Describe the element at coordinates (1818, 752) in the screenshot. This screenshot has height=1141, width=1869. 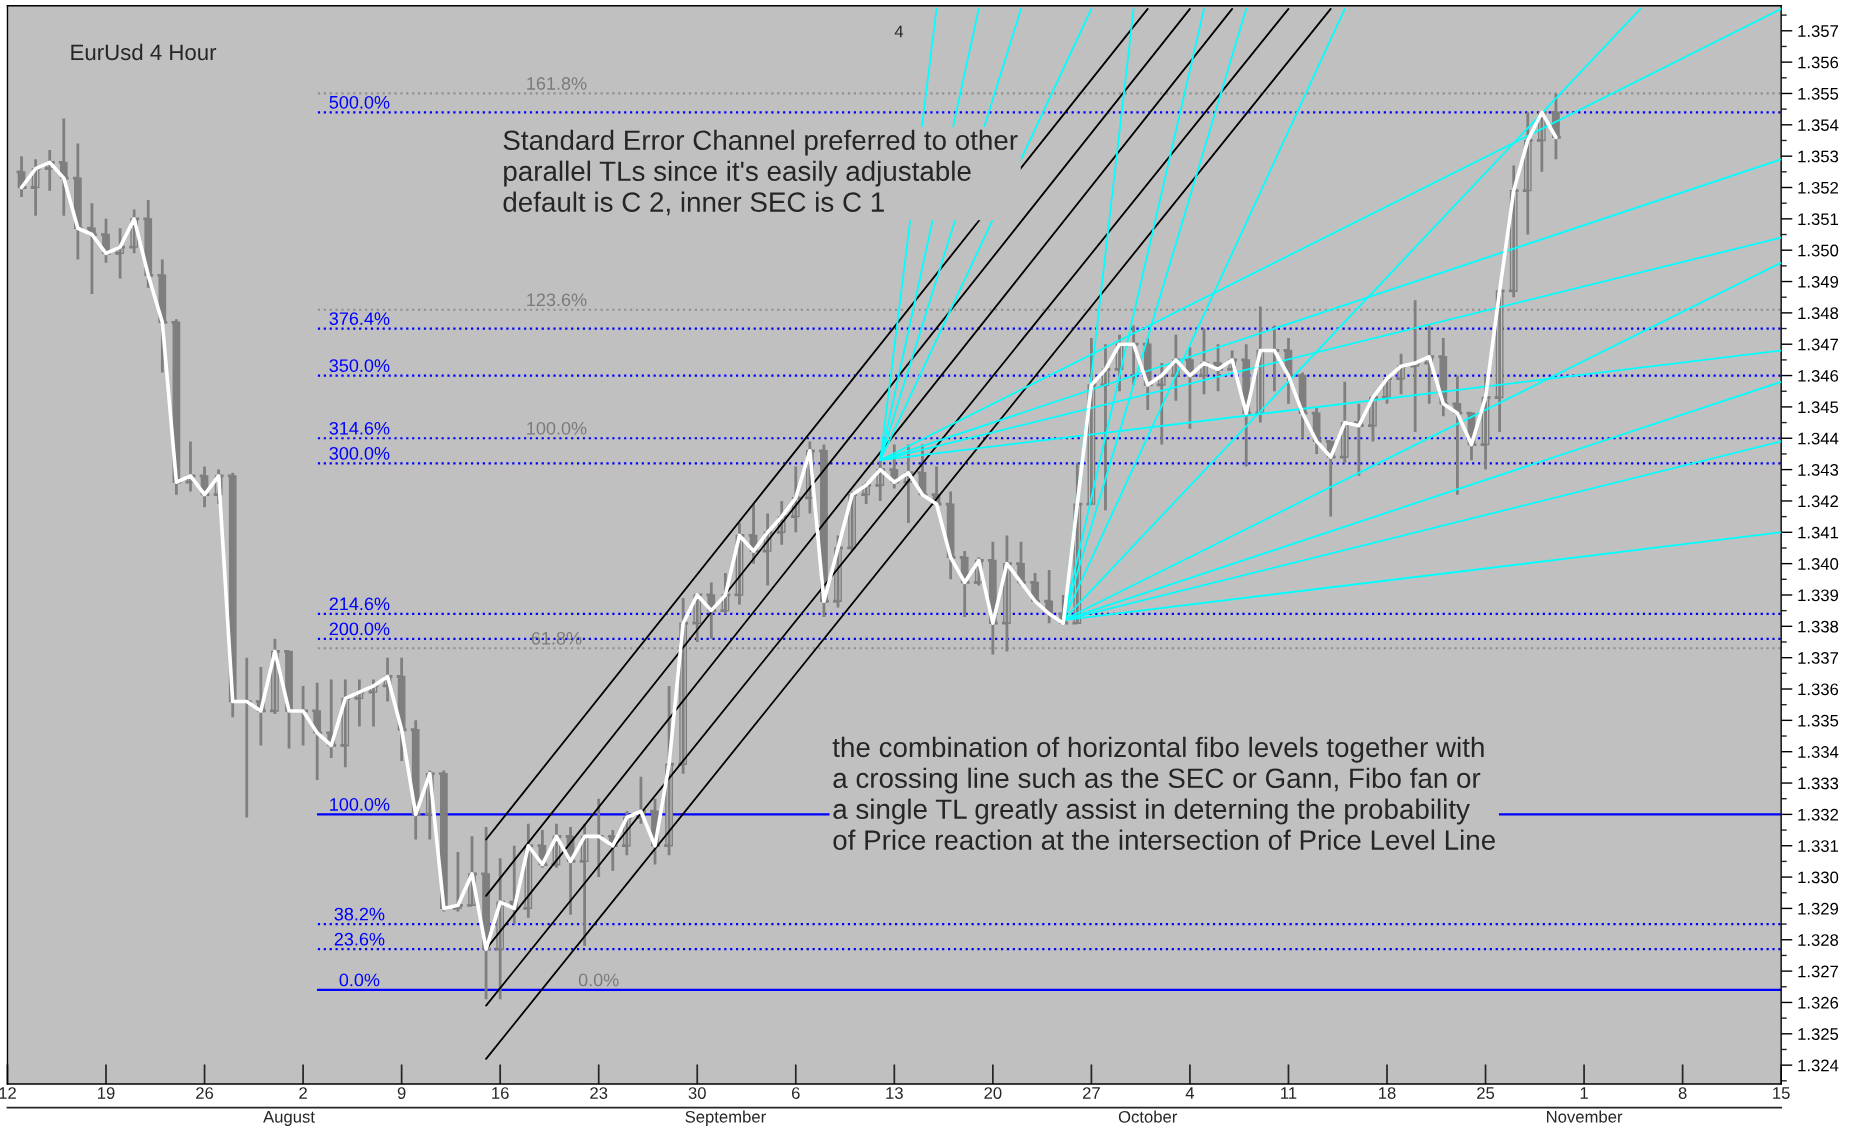
I see `y-tick-label: 1.334` at that location.